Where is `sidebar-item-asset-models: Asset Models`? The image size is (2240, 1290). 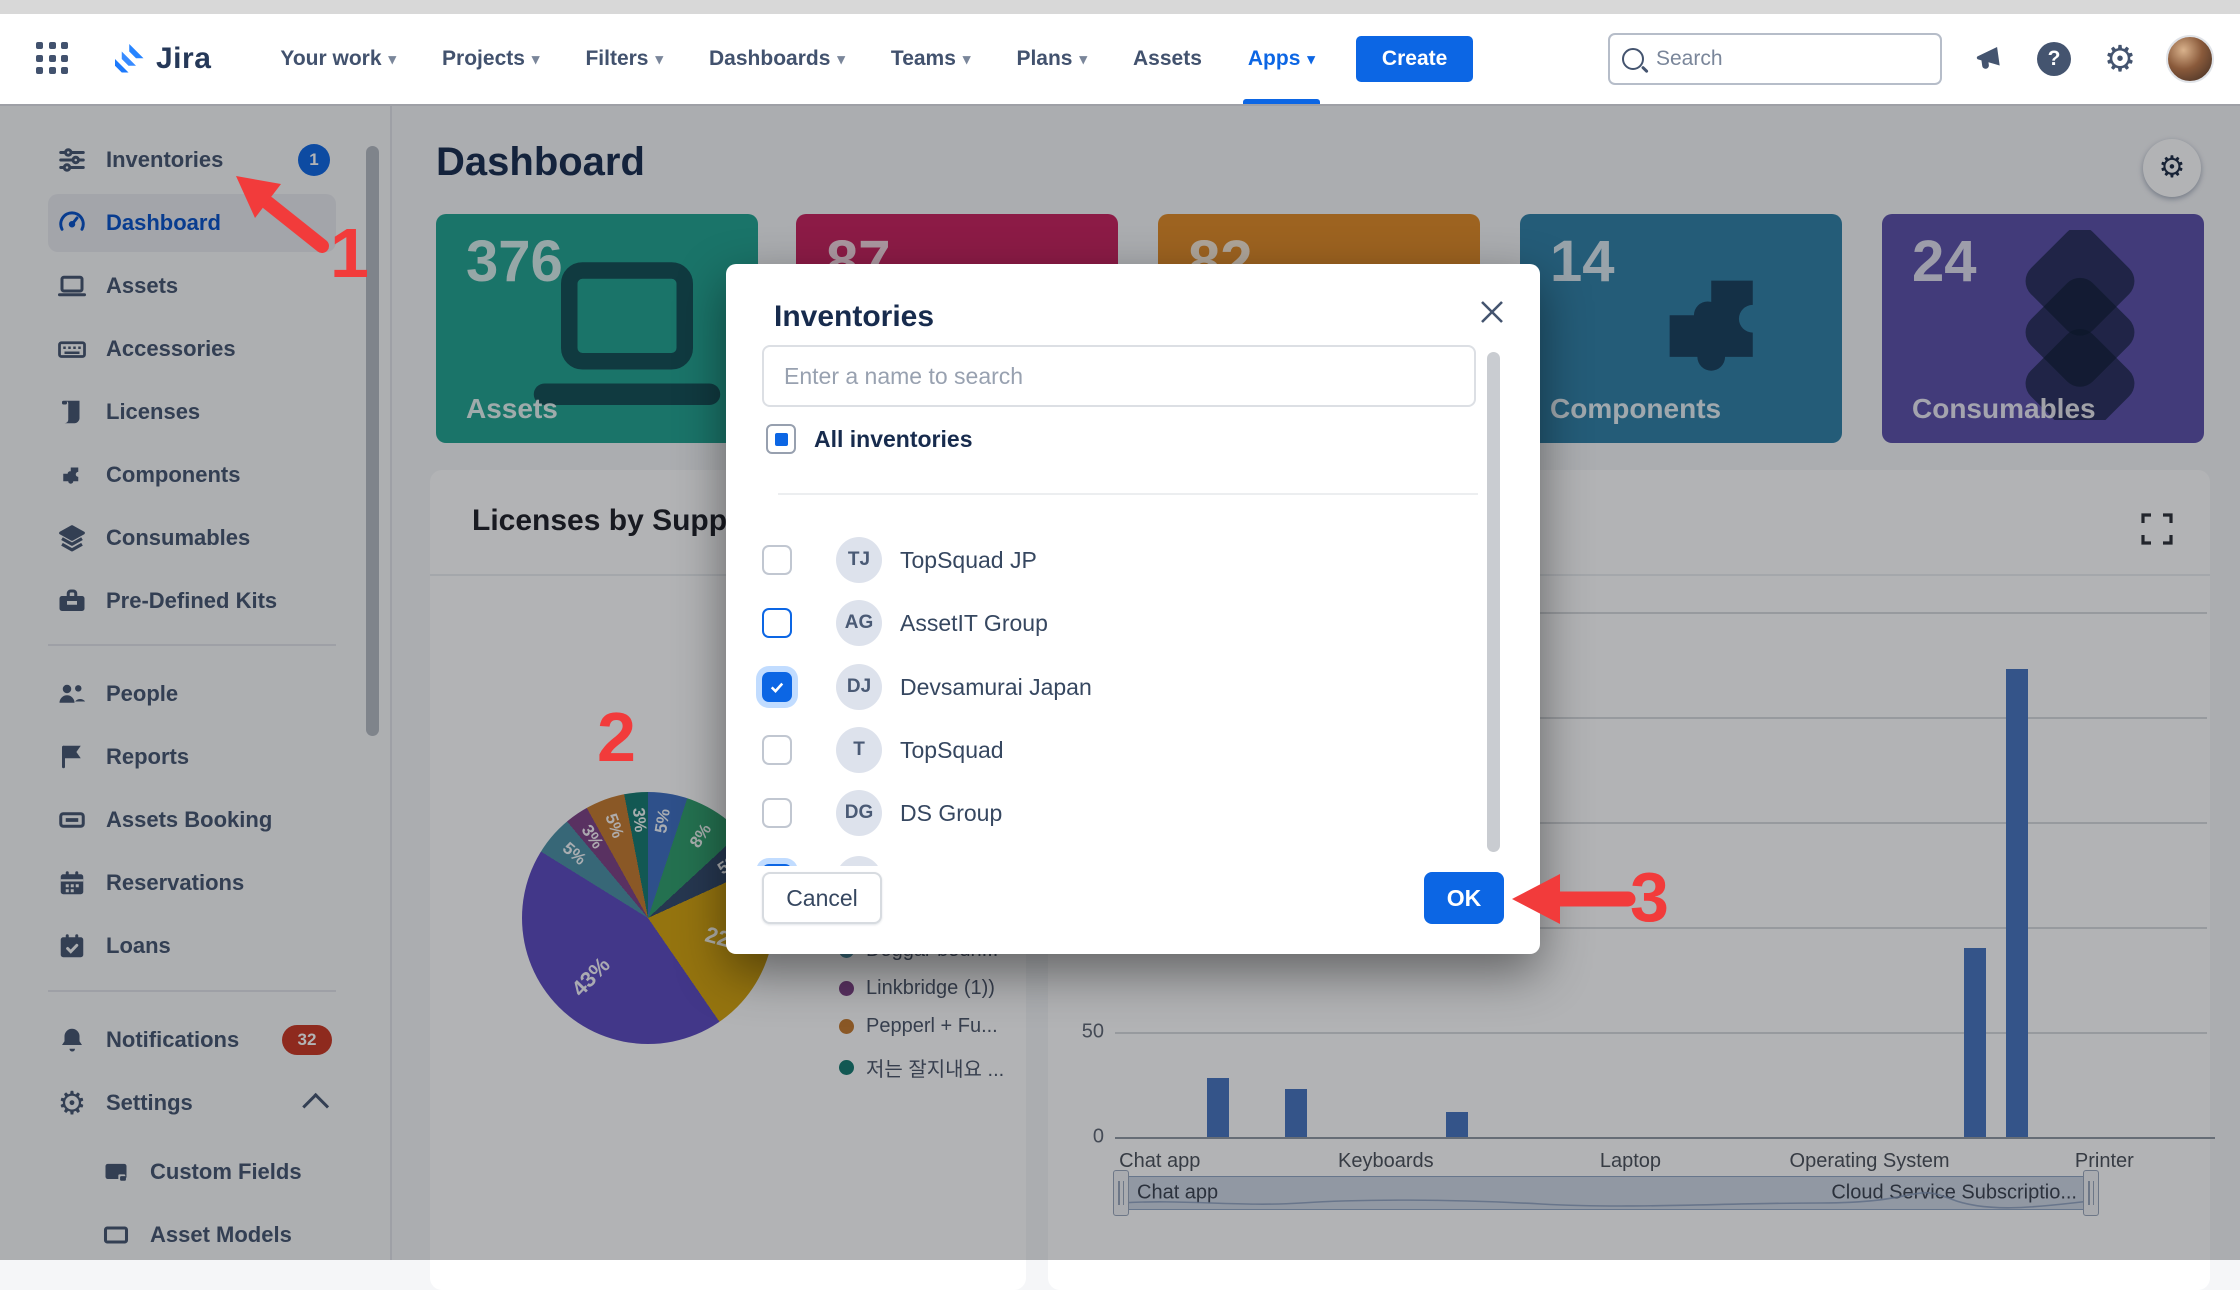
sidebar-item-asset-models: Asset Models is located at coordinates (195, 1235).